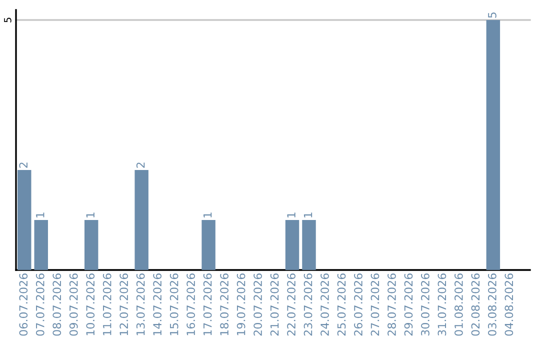 The height and width of the screenshot is (340, 540). I want to click on x-tick-label: 30.07.2026, so click(425, 304).